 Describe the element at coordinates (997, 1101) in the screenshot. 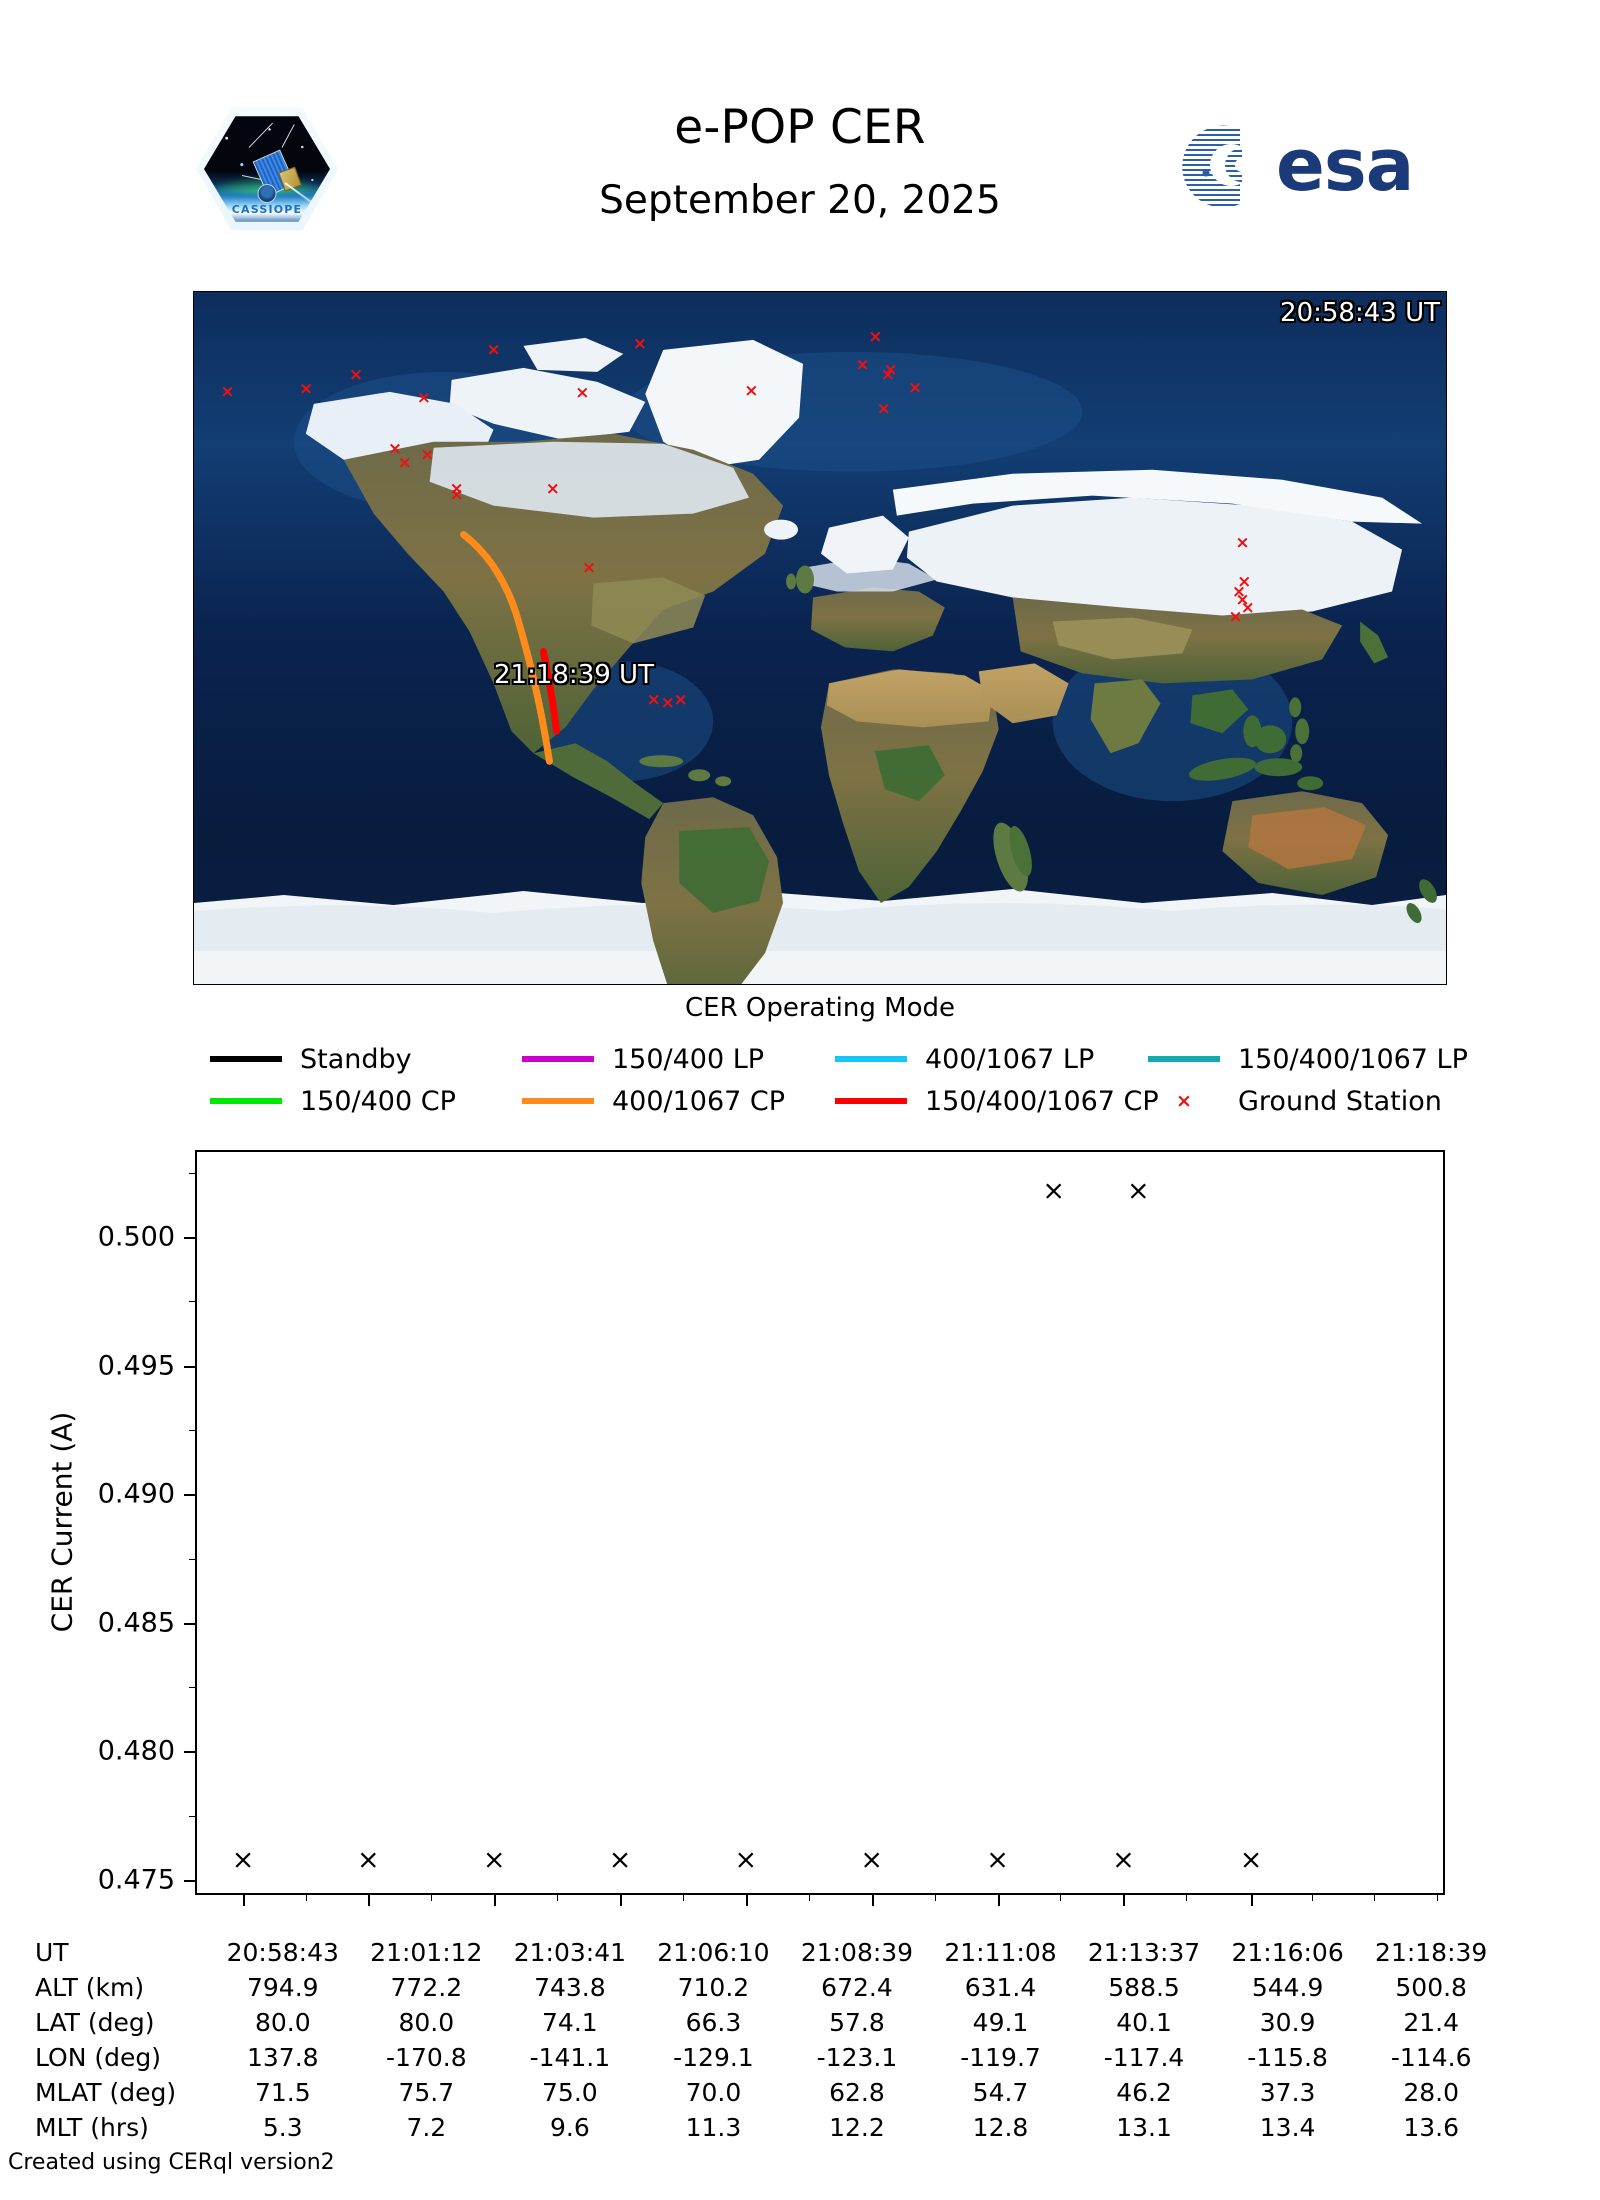

I see `legend-item-150-400-1067-cp: 150/400/1067 CP` at that location.